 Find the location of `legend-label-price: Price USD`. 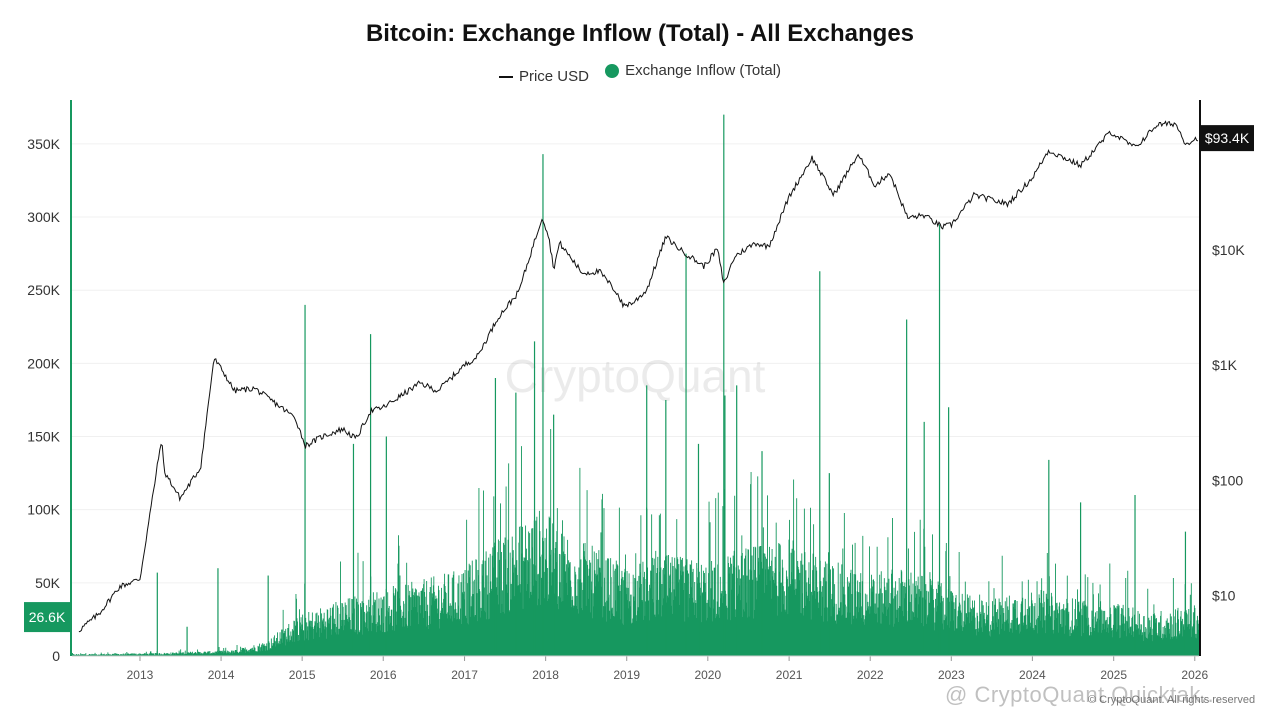

legend-label-price: Price USD is located at coordinates (553, 77).